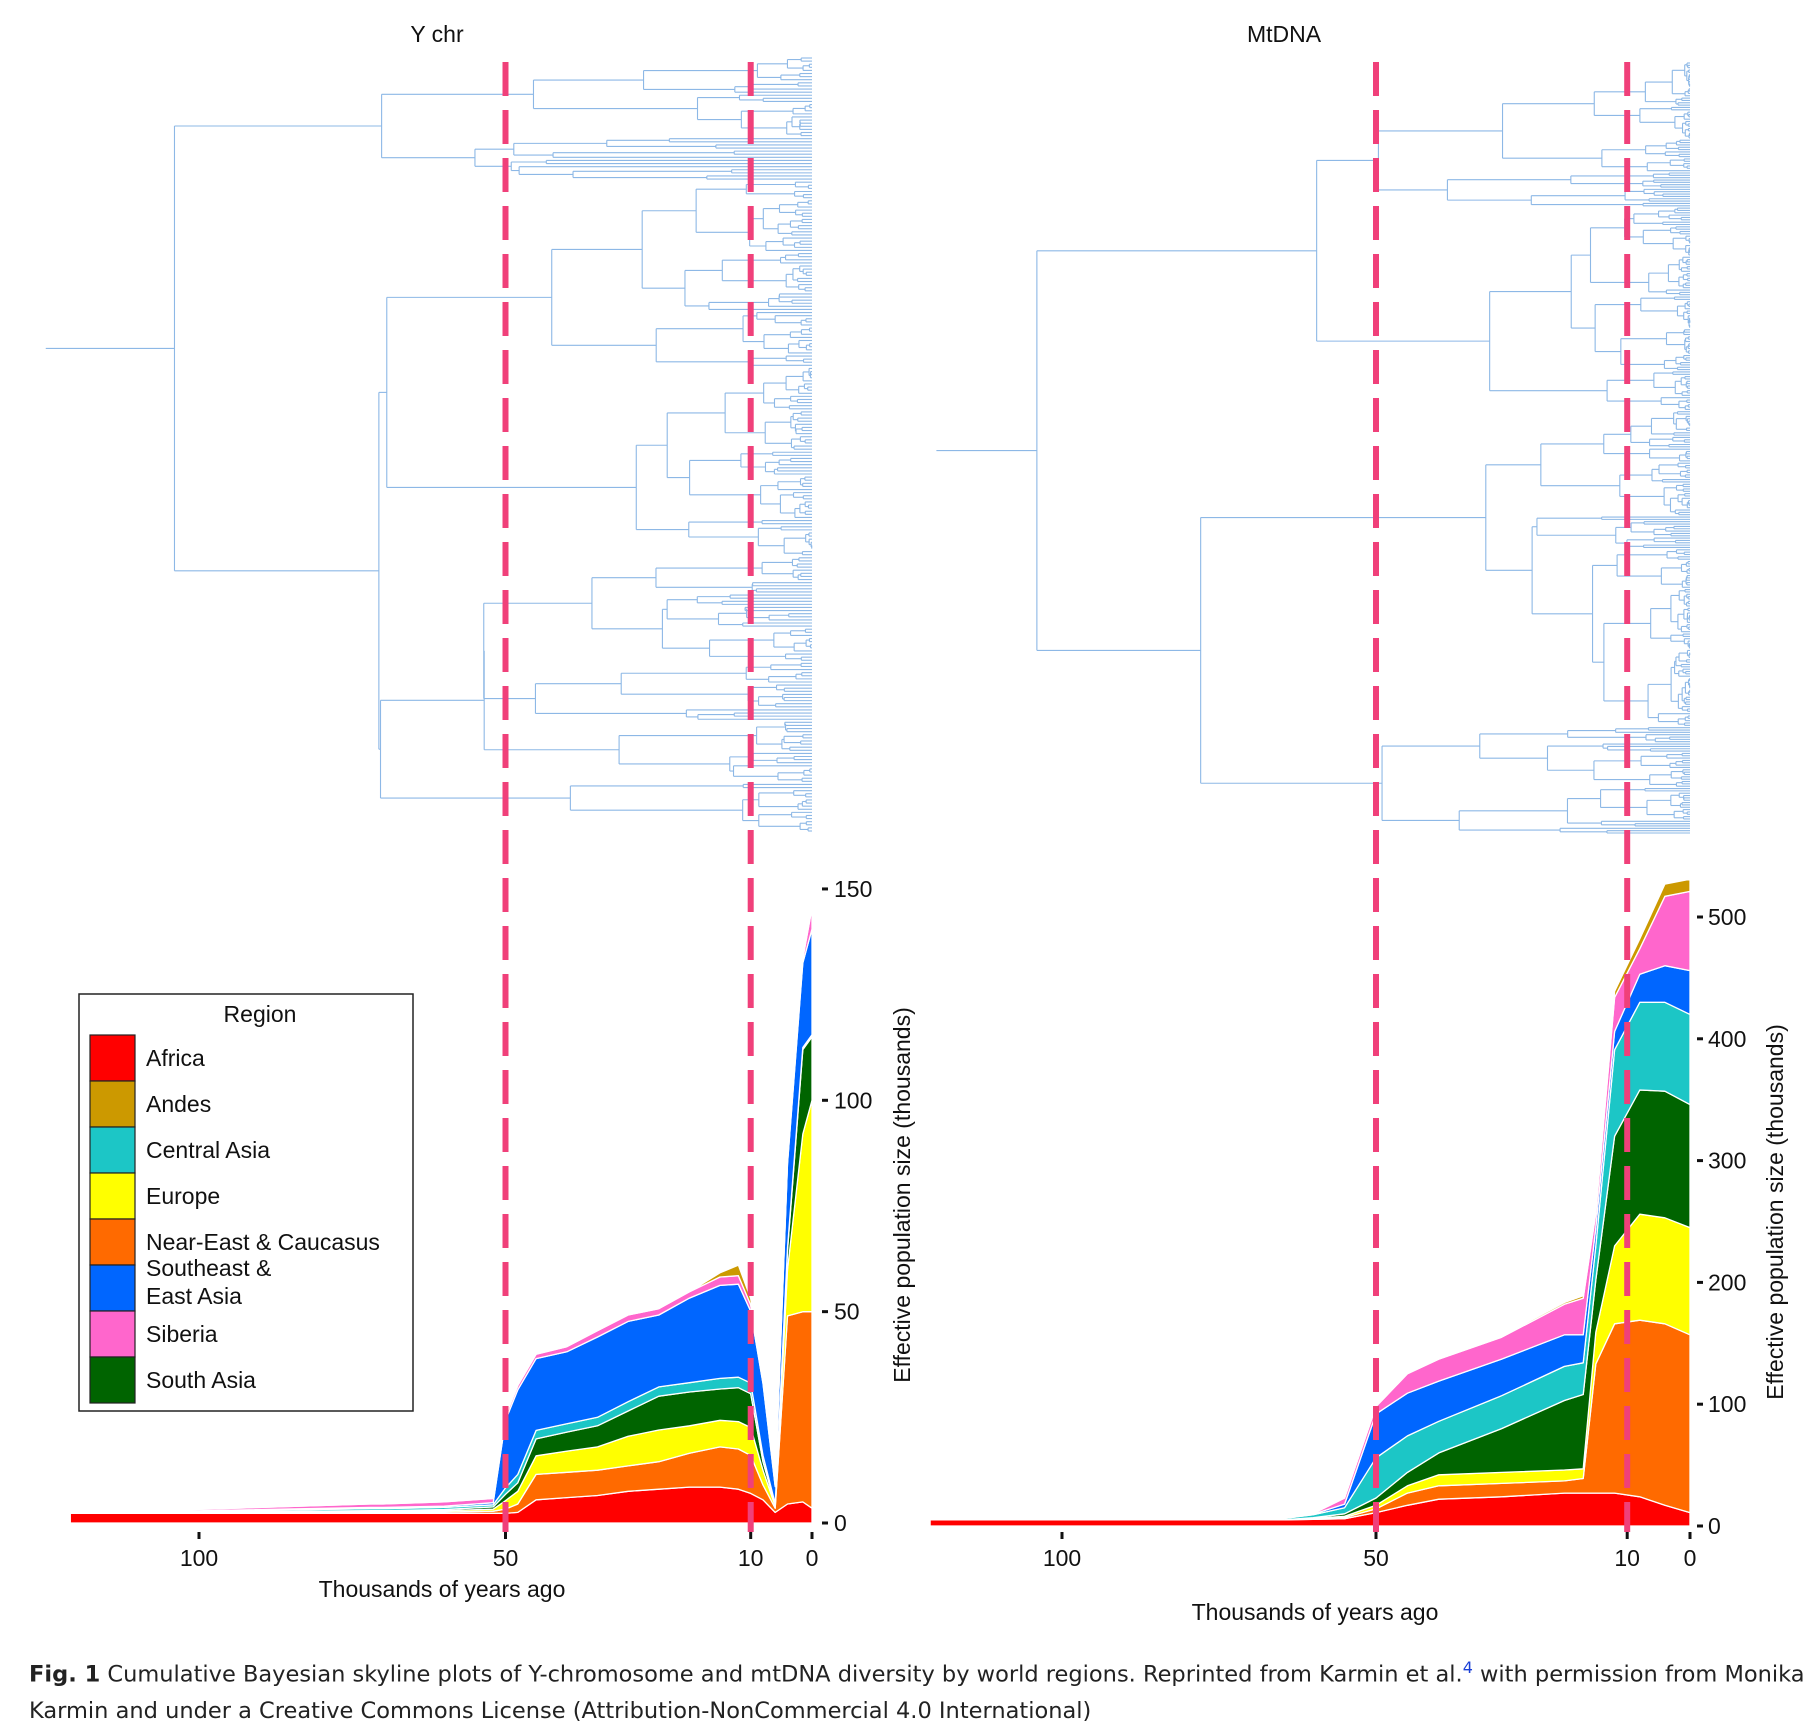 The width and height of the screenshot is (1810, 1729). Describe the element at coordinates (1284, 34) in the screenshot. I see `title-mtdna: MtDNA` at that location.